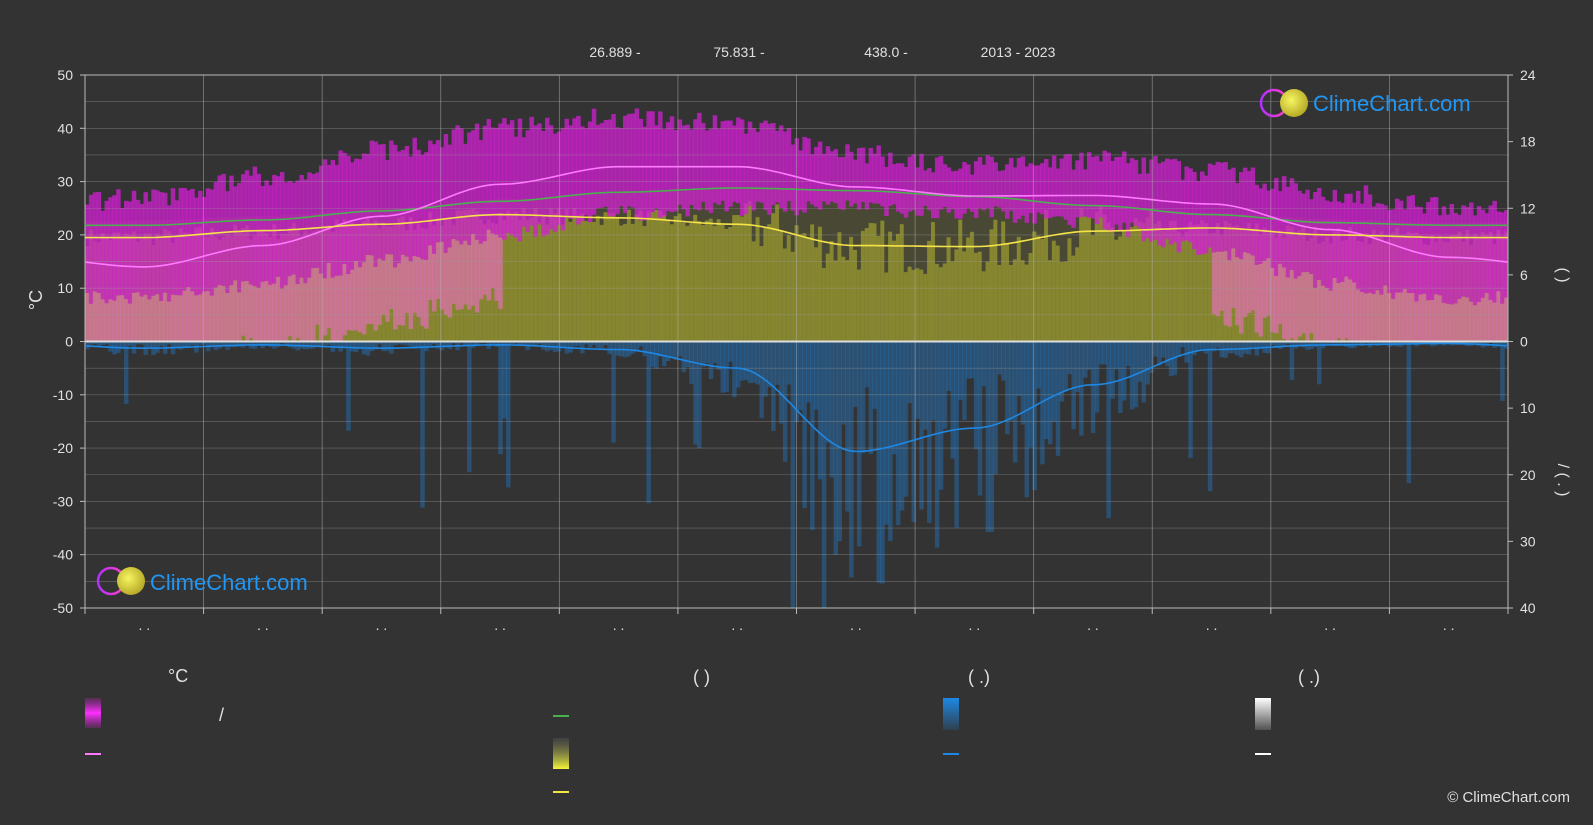 This screenshot has width=1593, height=825. I want to click on daylight-day-bar, so click(824, 266).